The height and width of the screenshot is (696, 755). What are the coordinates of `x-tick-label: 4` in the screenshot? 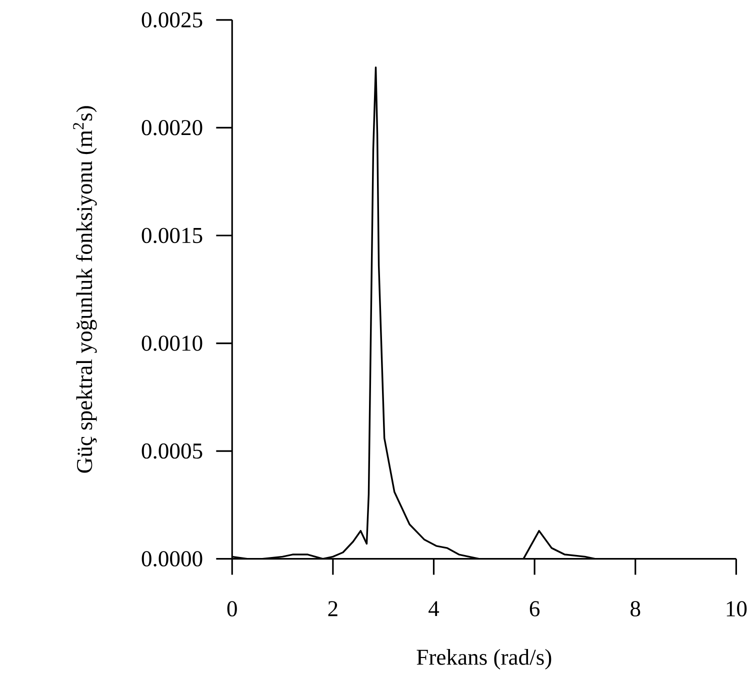 It's located at (434, 608).